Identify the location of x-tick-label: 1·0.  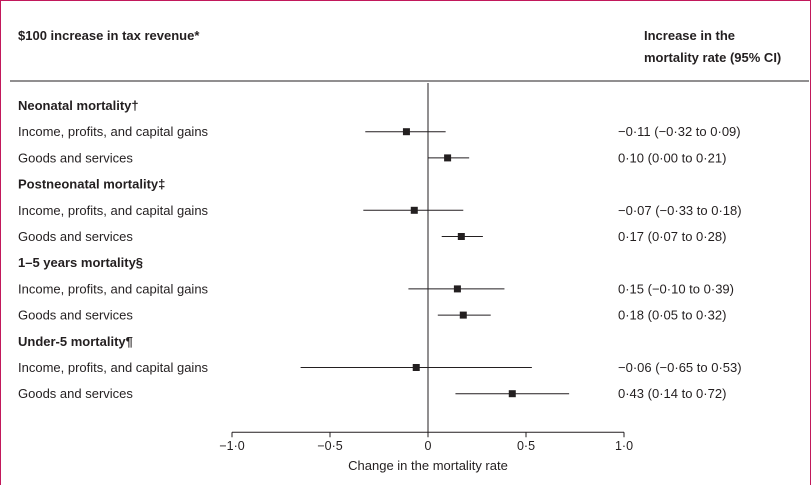
(624, 446).